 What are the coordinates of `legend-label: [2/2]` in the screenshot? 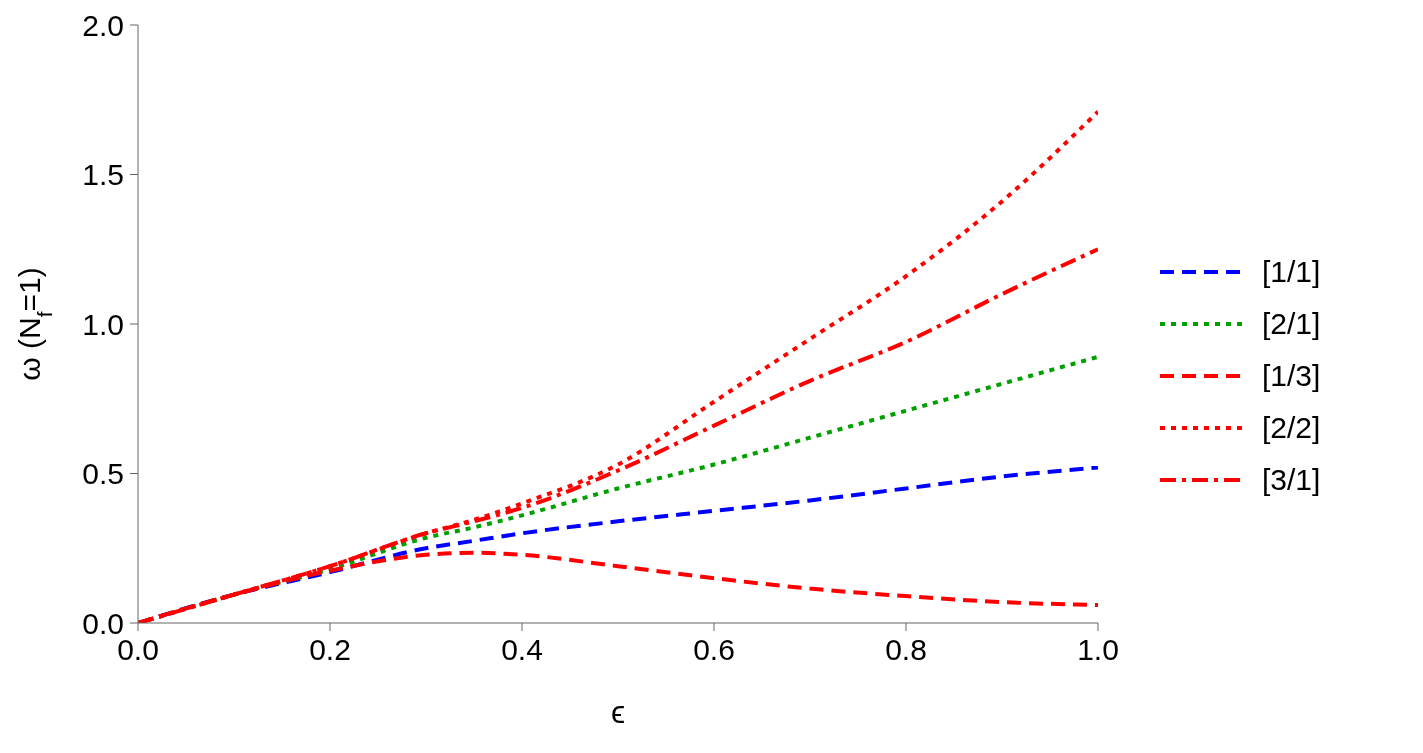 It's located at (1291, 427).